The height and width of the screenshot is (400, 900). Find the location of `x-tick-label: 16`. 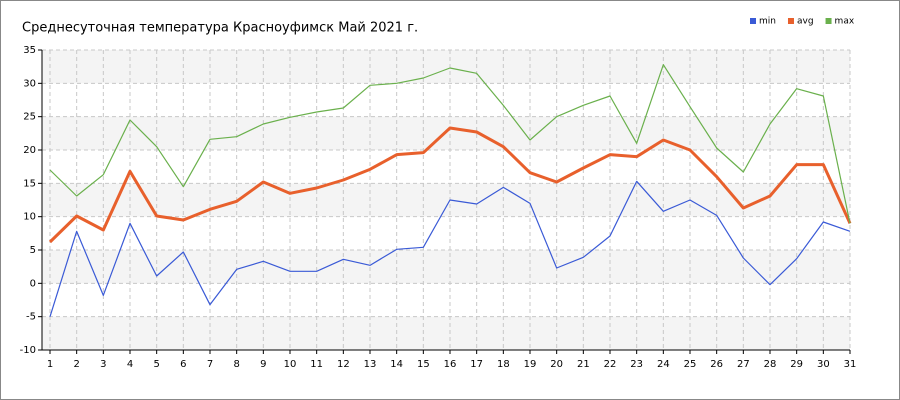

x-tick-label: 16 is located at coordinates (450, 364).